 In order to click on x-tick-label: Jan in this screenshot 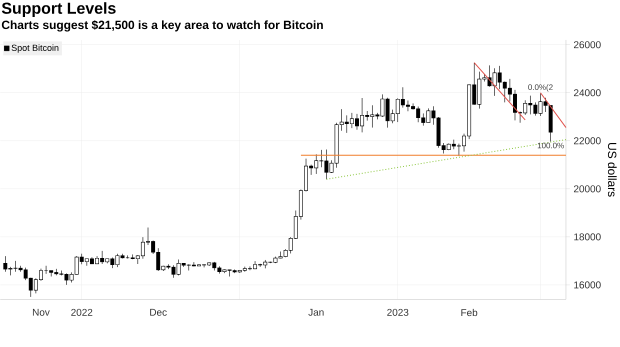, I will do `click(316, 312)`.